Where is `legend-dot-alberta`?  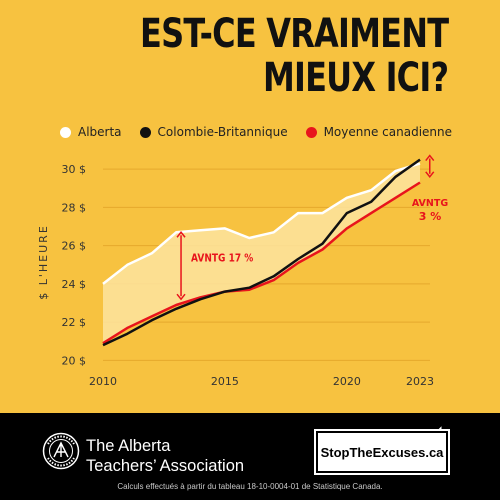
legend-dot-alberta is located at coordinates (65, 132).